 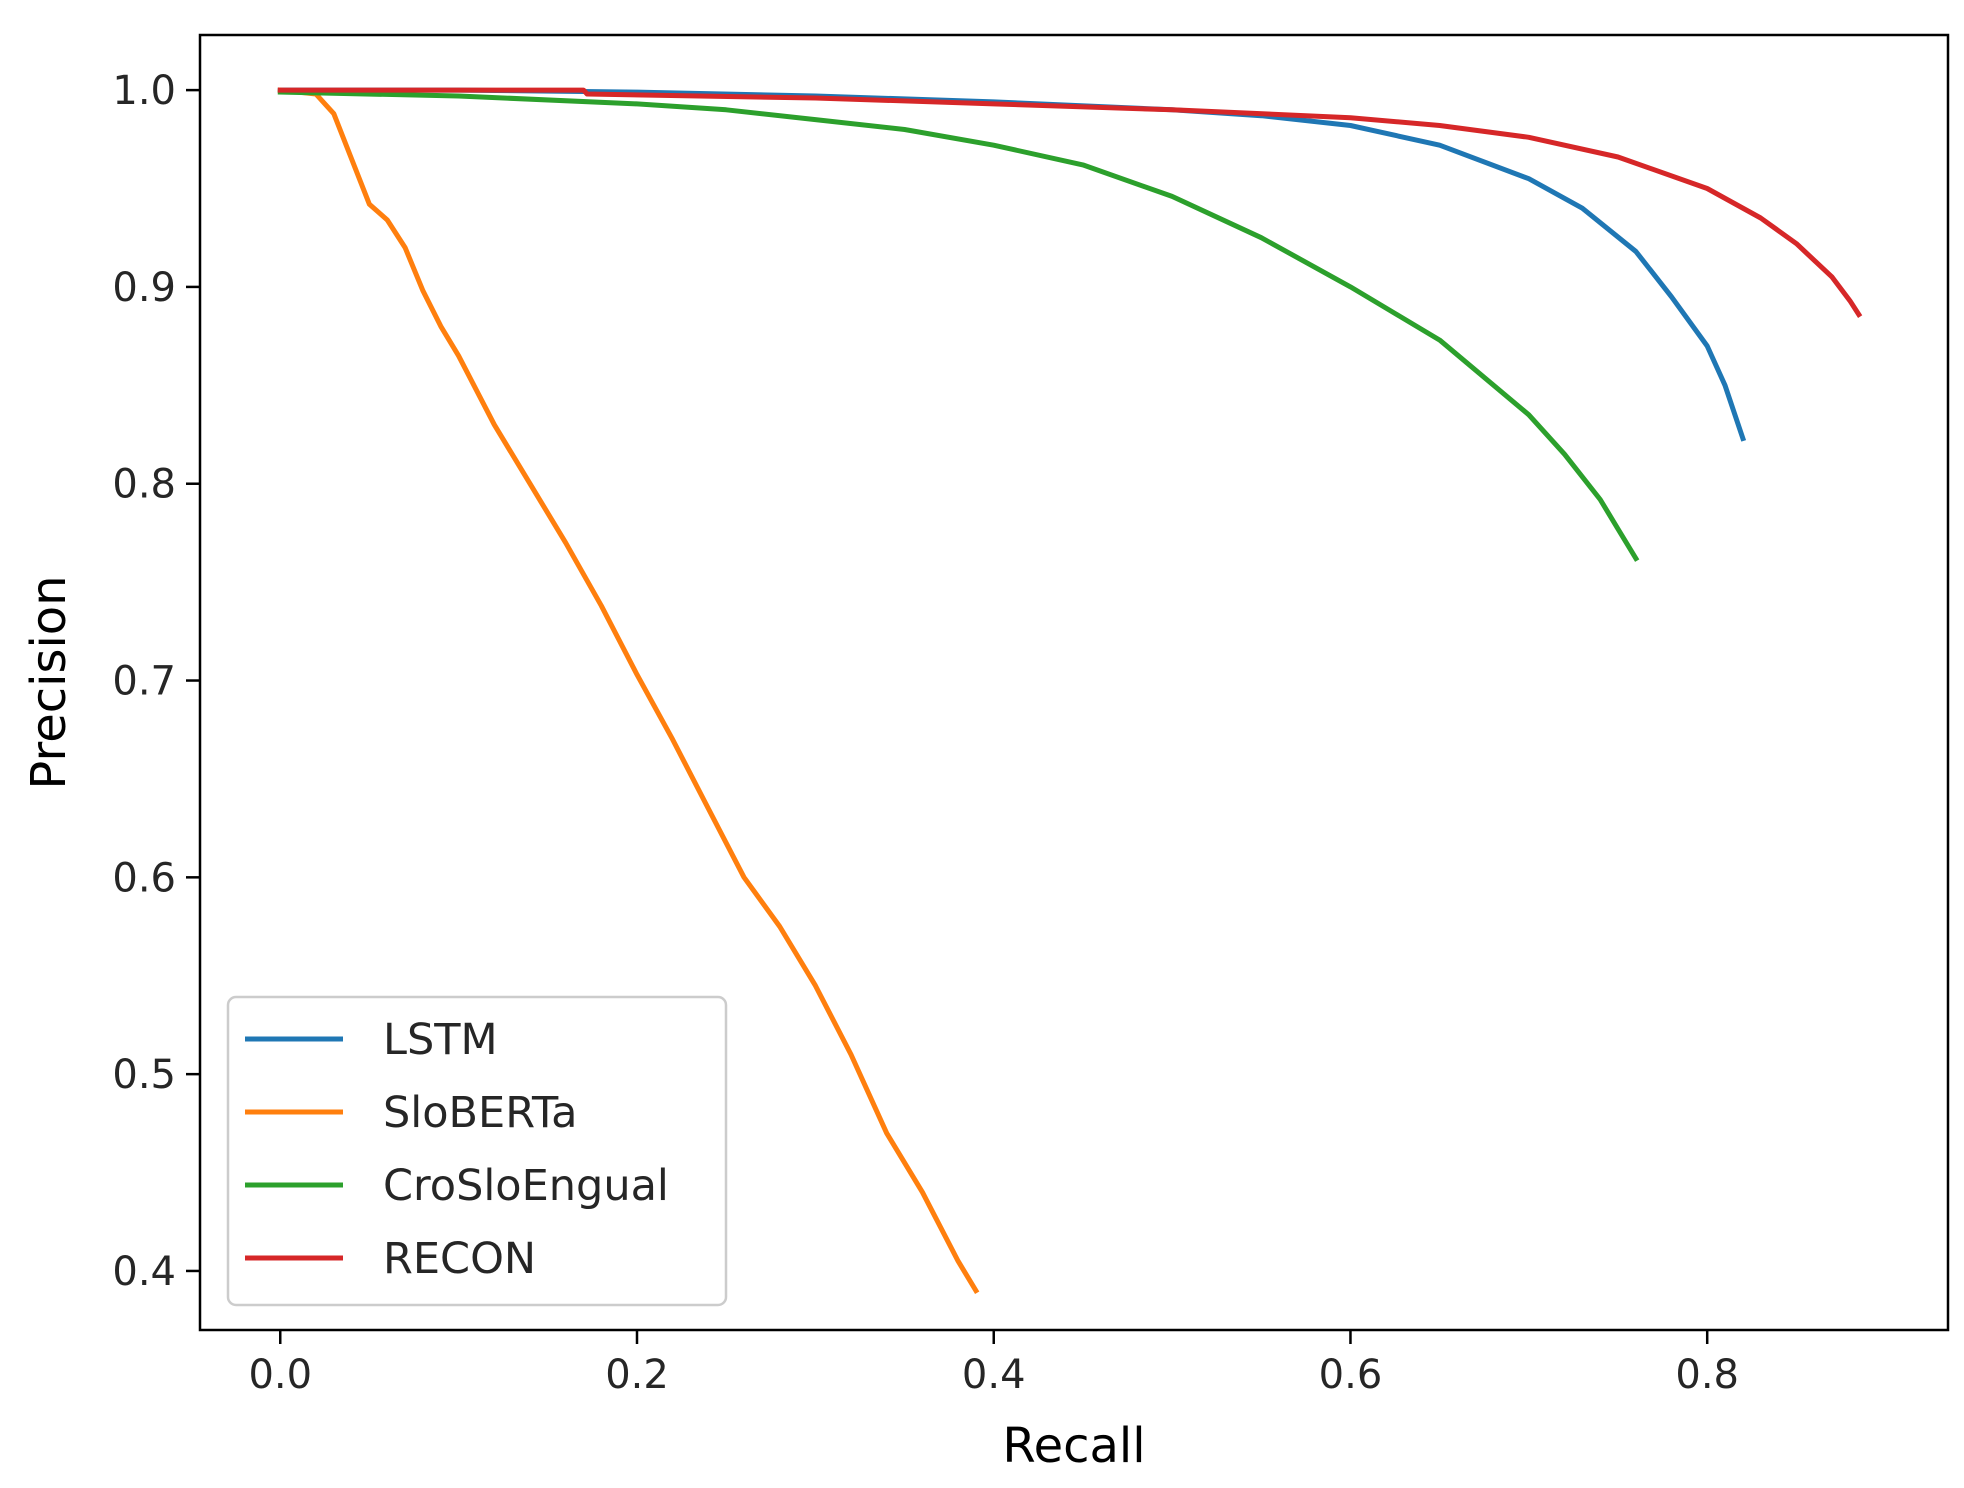 I want to click on y-tick-label: 1.0, so click(x=144, y=91).